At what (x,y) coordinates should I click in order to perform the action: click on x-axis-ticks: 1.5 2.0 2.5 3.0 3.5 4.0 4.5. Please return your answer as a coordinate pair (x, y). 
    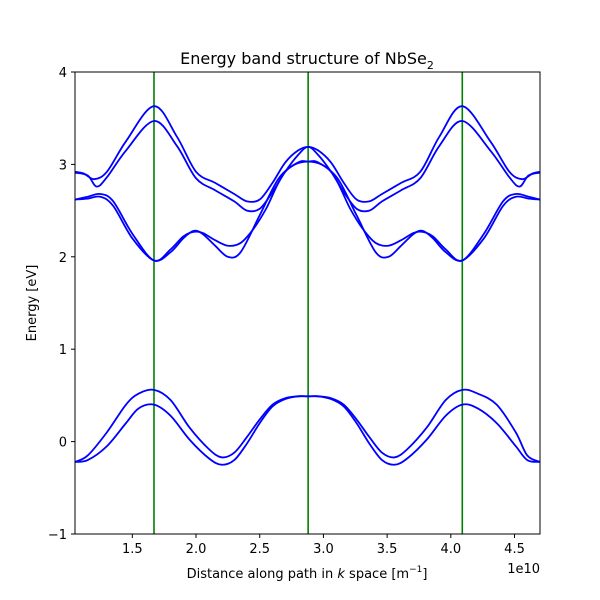
    Looking at the image, I should click on (323, 545).